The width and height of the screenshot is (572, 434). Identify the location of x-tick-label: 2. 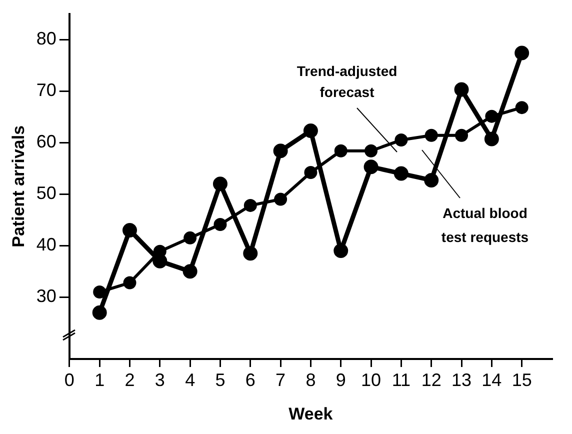
(129, 380).